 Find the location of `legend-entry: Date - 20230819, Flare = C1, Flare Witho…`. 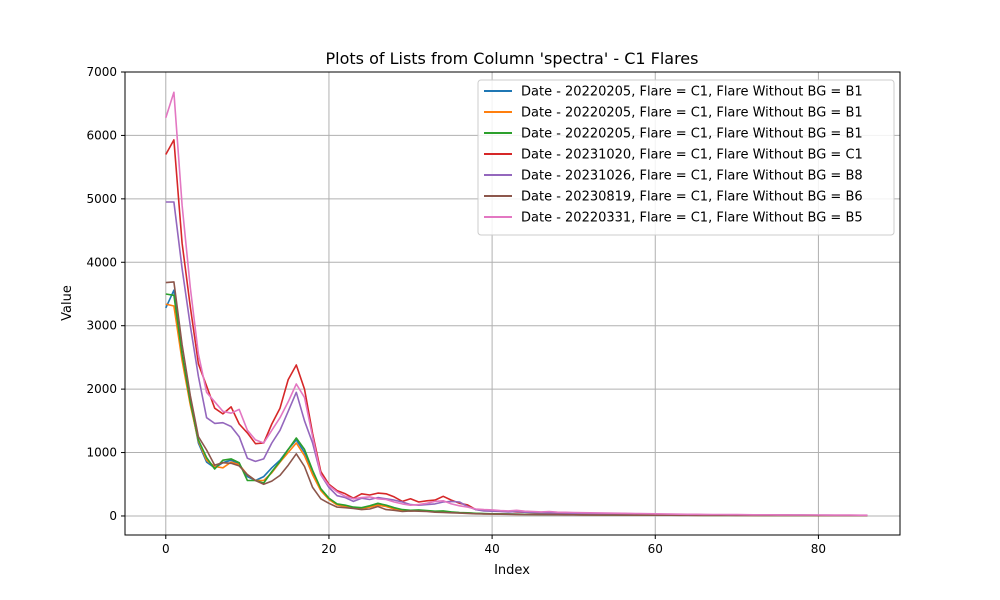

legend-entry: Date - 20230819, Flare = C1, Flare Witho… is located at coordinates (692, 197).